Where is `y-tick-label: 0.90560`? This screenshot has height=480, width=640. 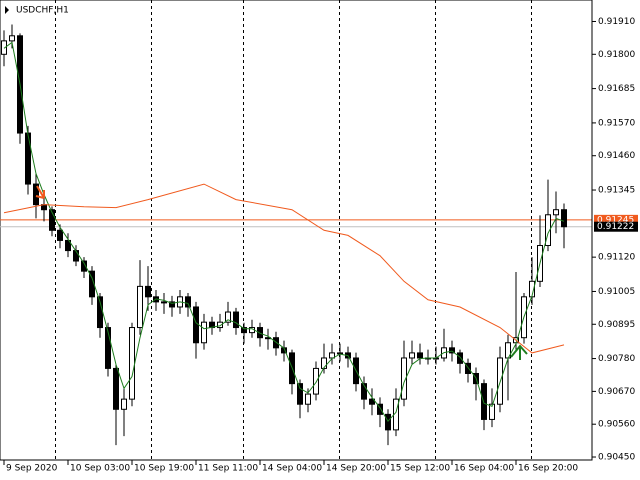
y-tick-label: 0.90560 is located at coordinates (616, 425).